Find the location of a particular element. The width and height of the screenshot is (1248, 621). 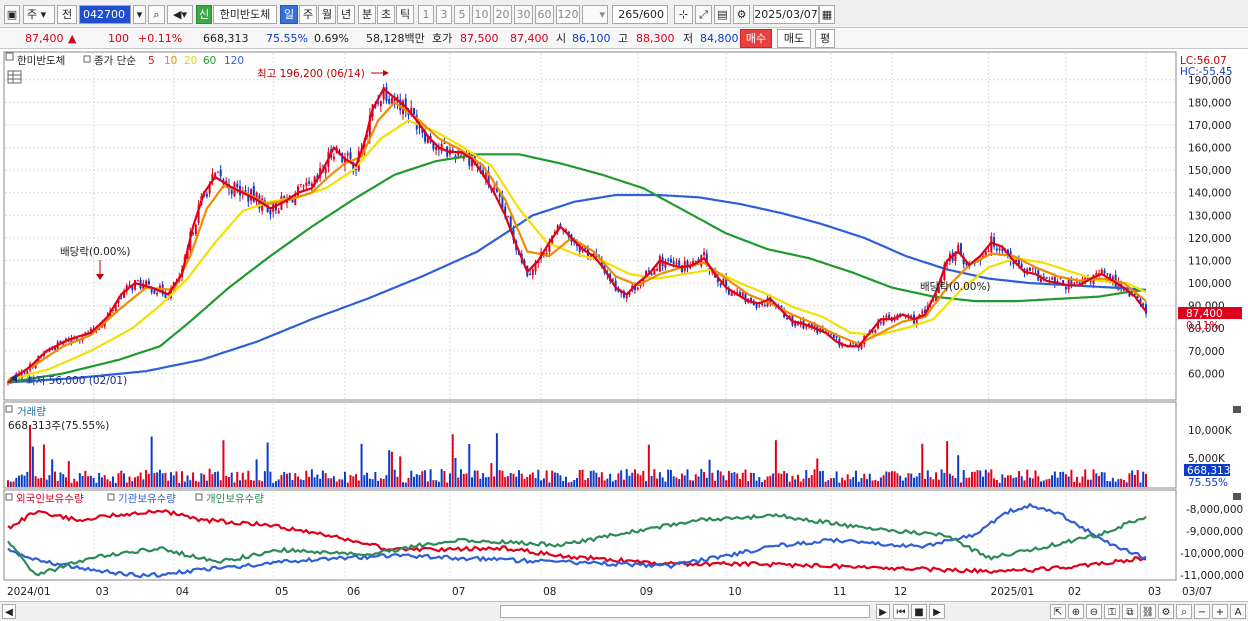

hc-label: HC:-55.45 is located at coordinates (1206, 72).